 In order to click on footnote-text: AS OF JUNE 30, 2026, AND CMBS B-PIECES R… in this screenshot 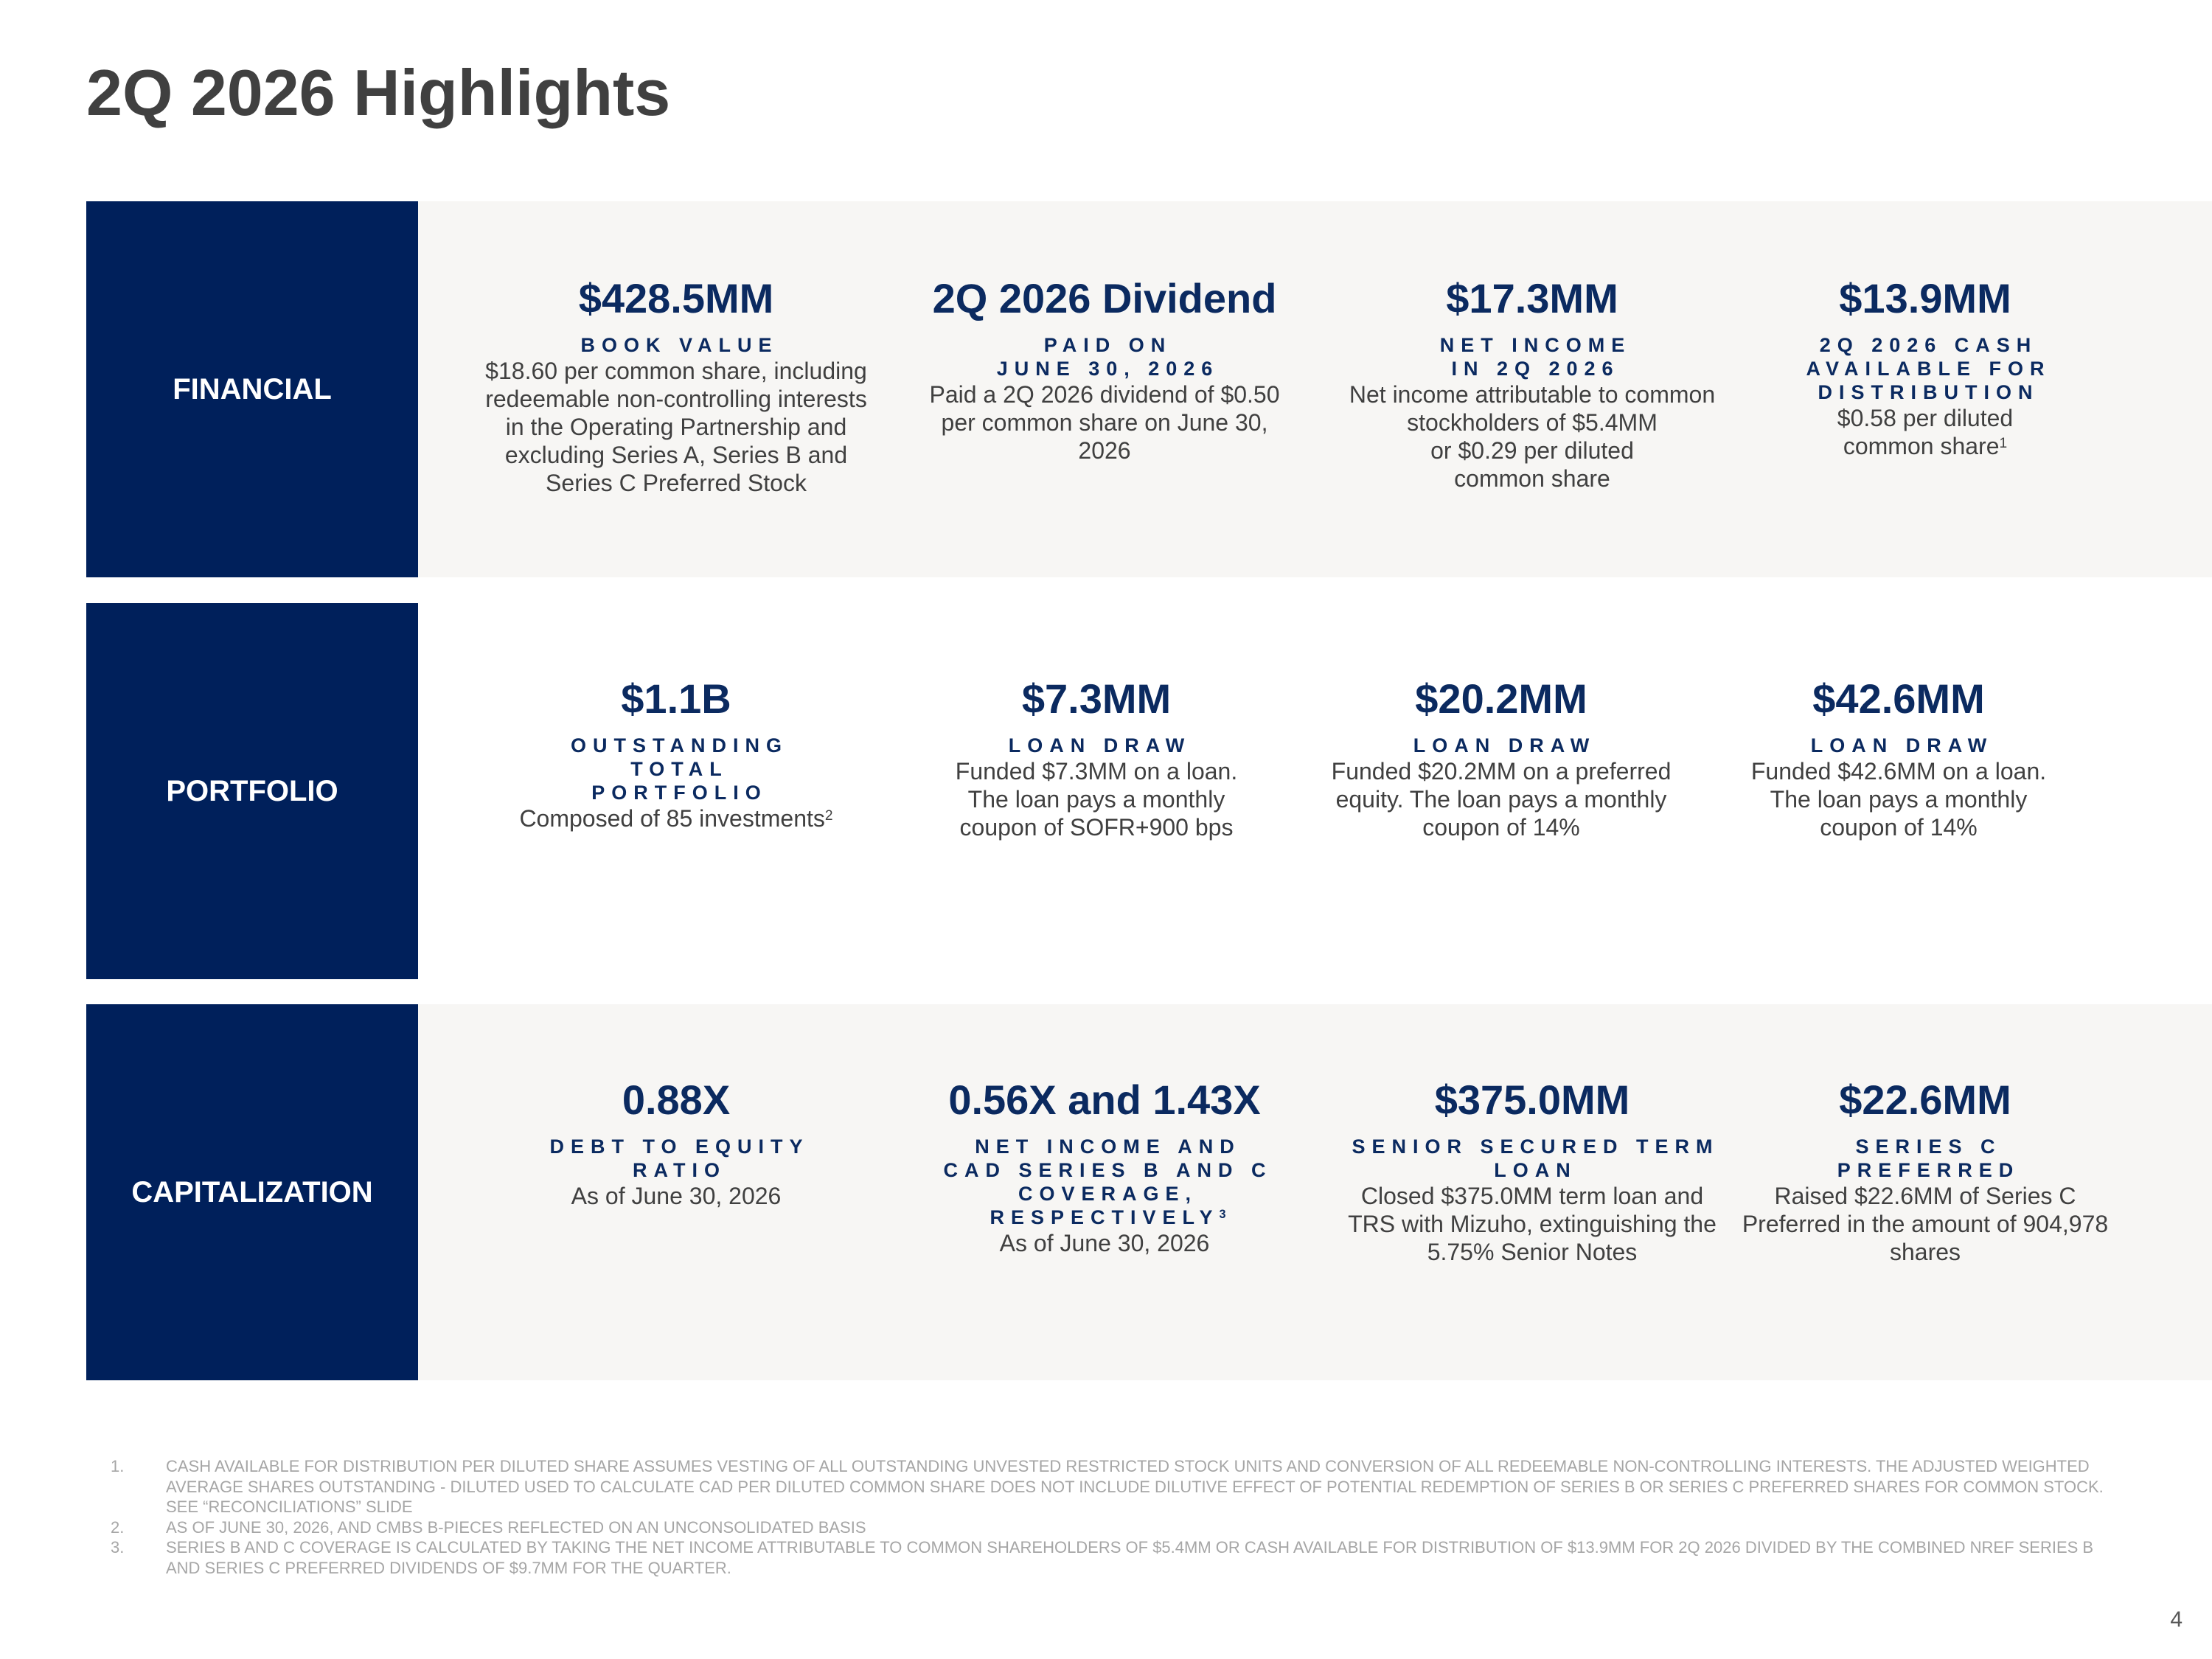, I will do `click(516, 1527)`.